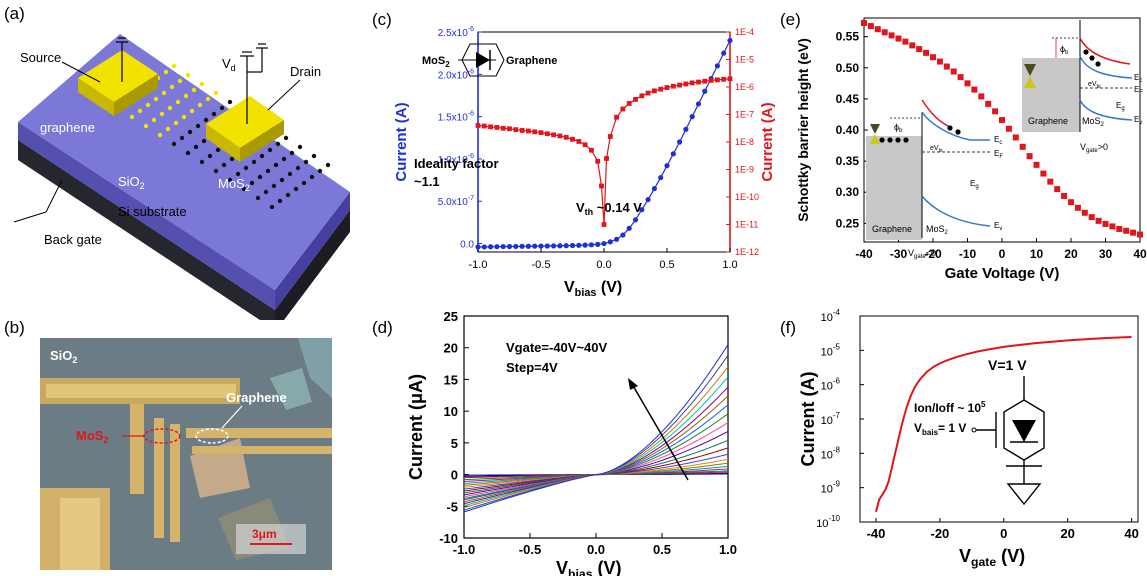 Image resolution: width=1147 pixels, height=576 pixels. What do you see at coordinates (92, 436) in the screenshot?
I see `photo-mos2-label: MoS2` at bounding box center [92, 436].